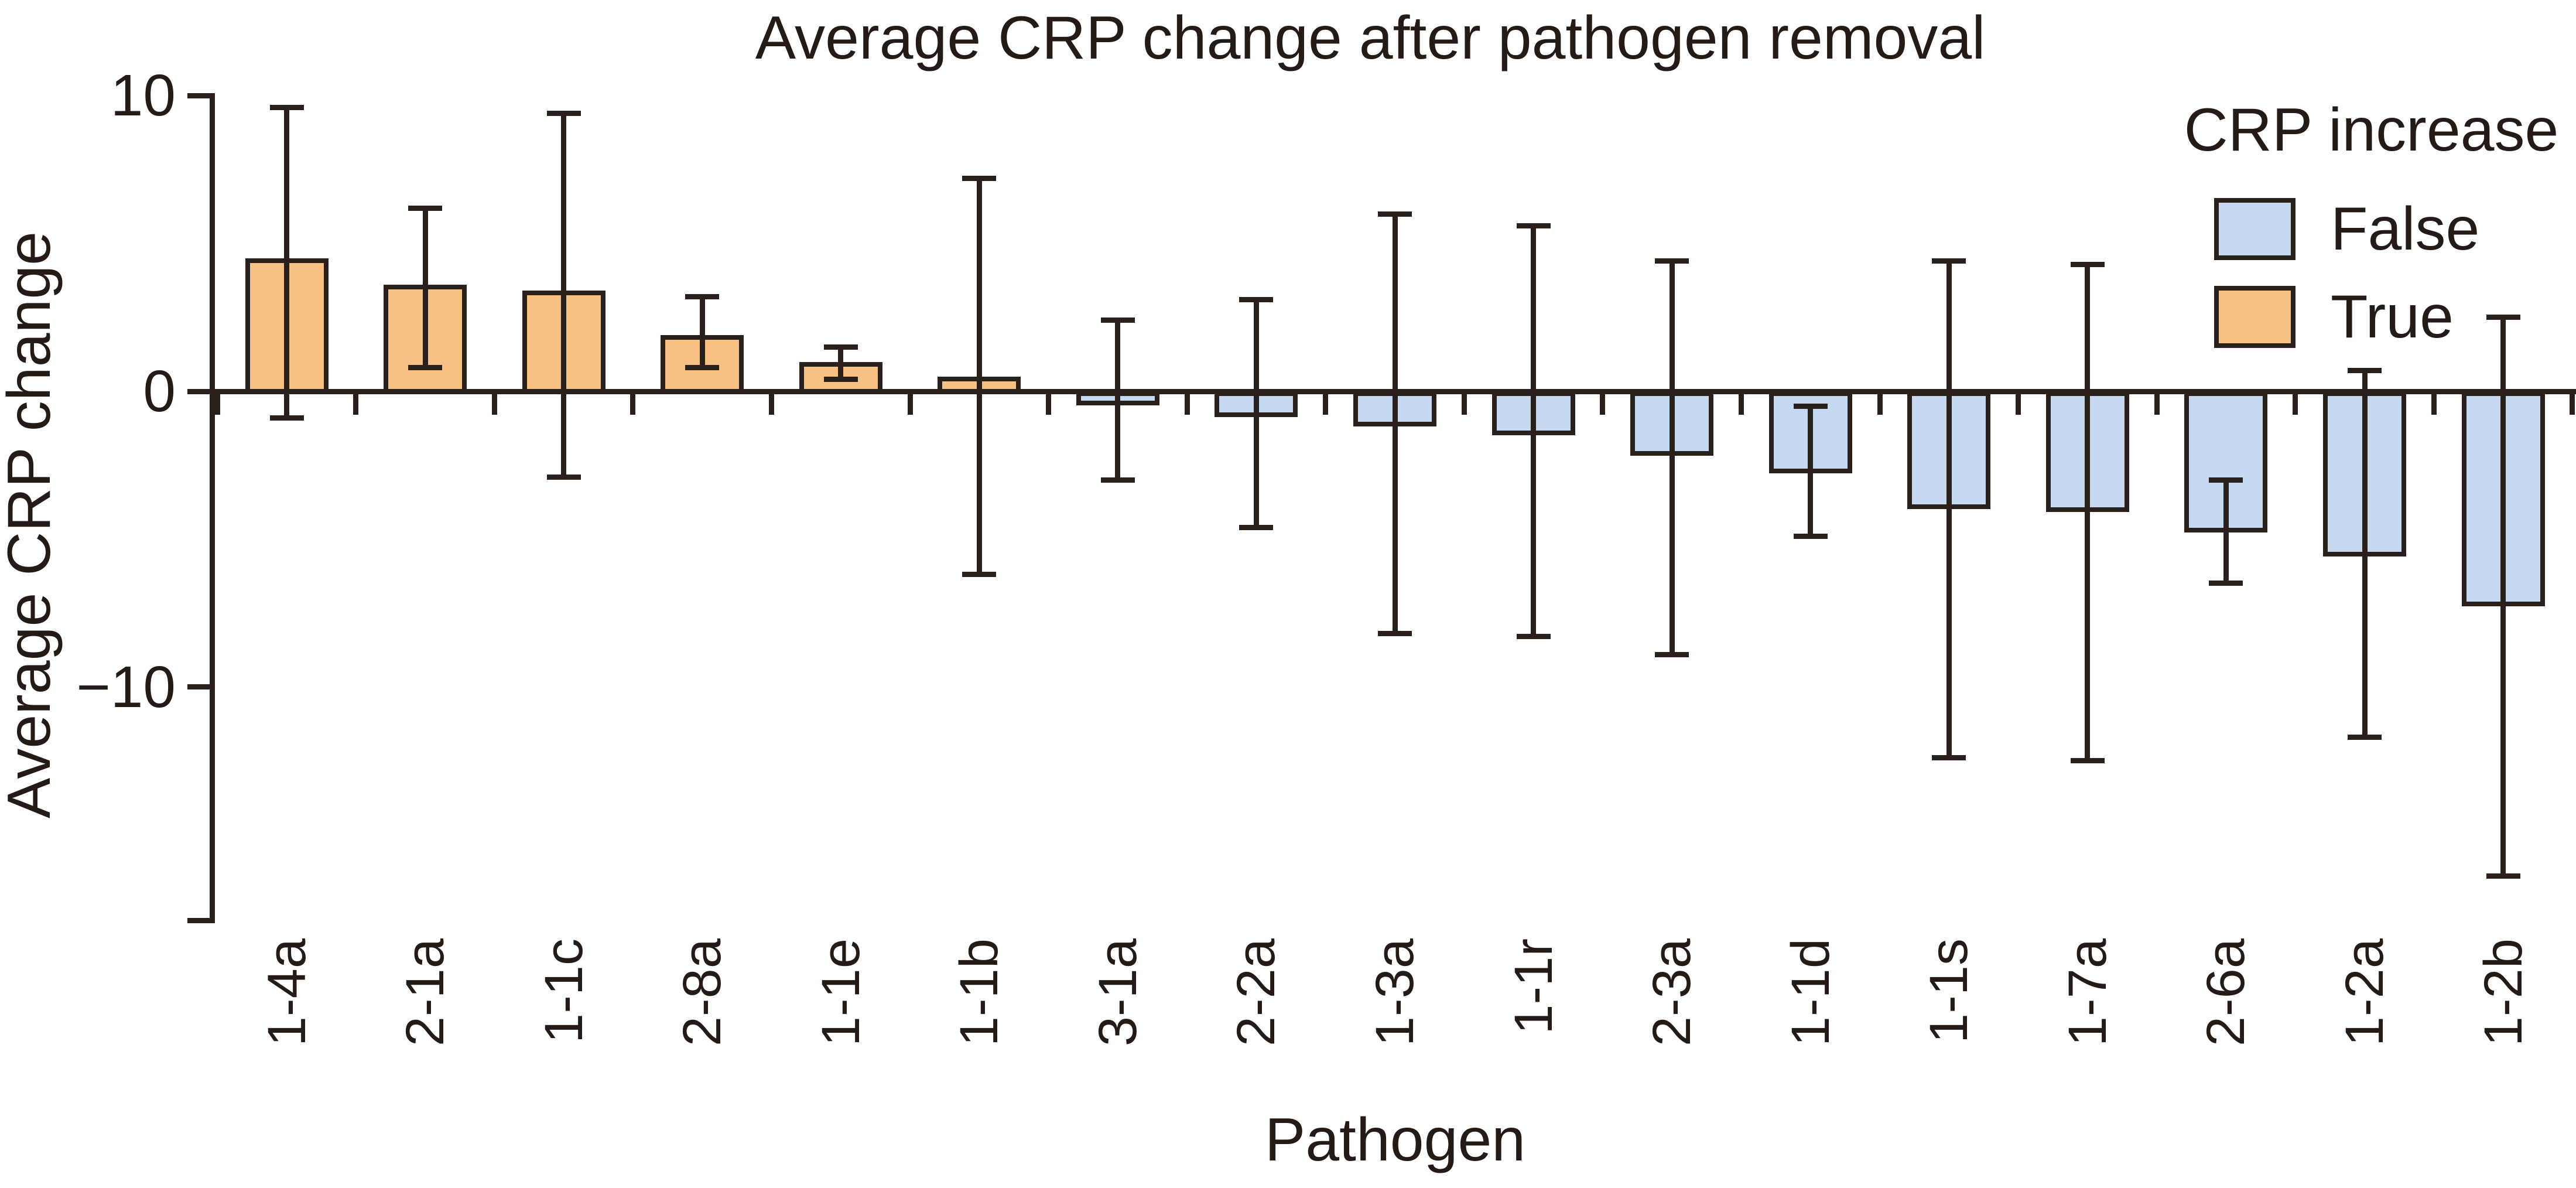 The image size is (2576, 1188). Describe the element at coordinates (2365, 371) in the screenshot. I see `error-cap-top-1-2a` at that location.